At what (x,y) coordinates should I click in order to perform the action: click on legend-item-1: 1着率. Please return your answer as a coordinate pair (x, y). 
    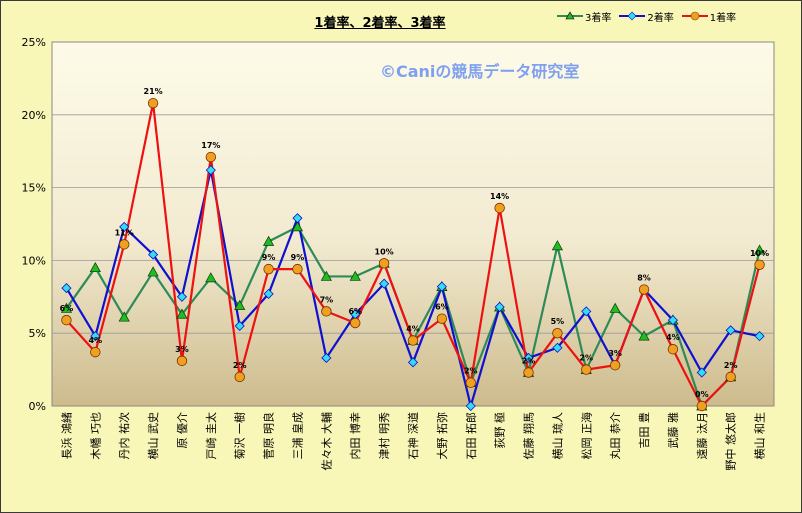
    Looking at the image, I should click on (709, 16).